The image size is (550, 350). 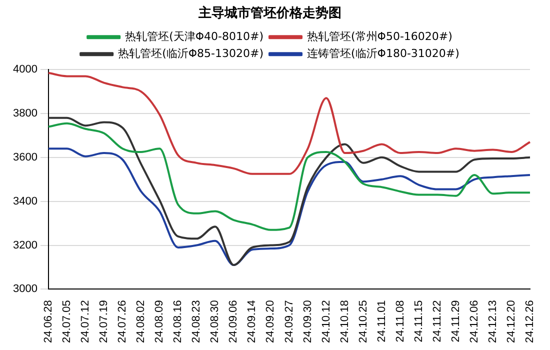 I want to click on legend-label: 热轧管坯(天津Φ40-8010#), so click(x=194, y=36).